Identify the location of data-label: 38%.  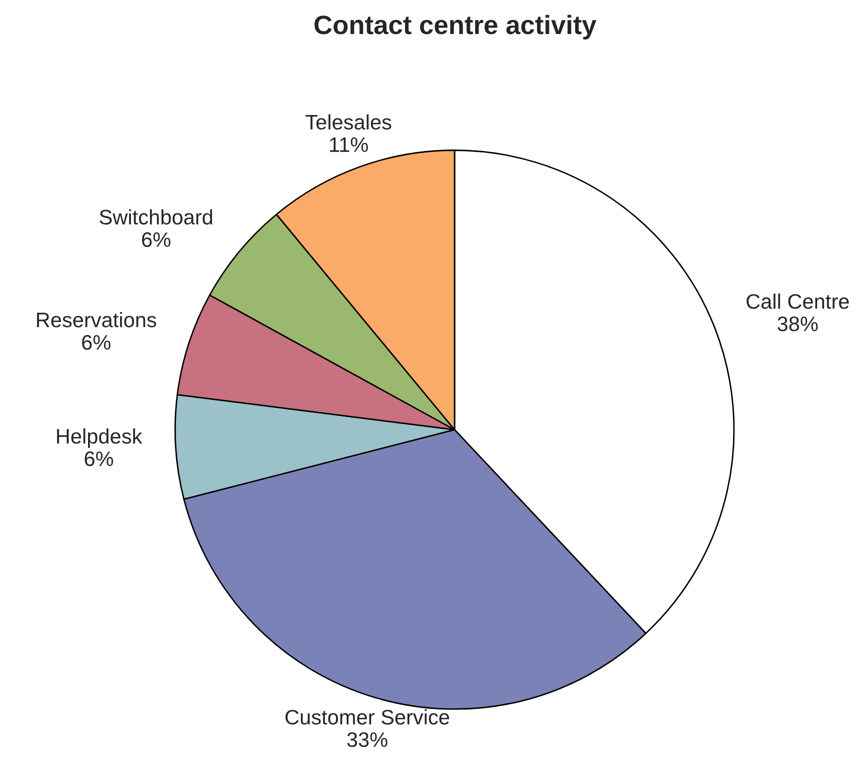
(798, 324).